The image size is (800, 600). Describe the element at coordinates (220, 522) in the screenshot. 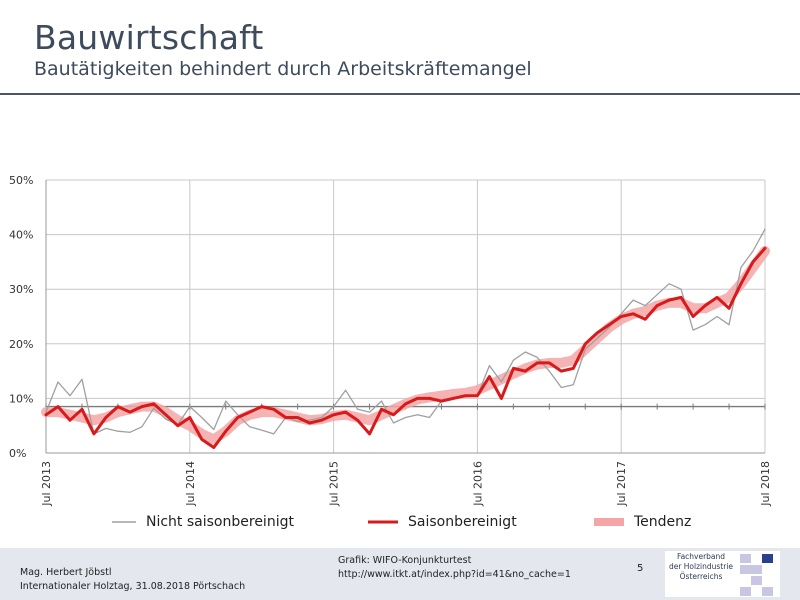

I see `legend-label: Nicht saisonbereinigt` at that location.